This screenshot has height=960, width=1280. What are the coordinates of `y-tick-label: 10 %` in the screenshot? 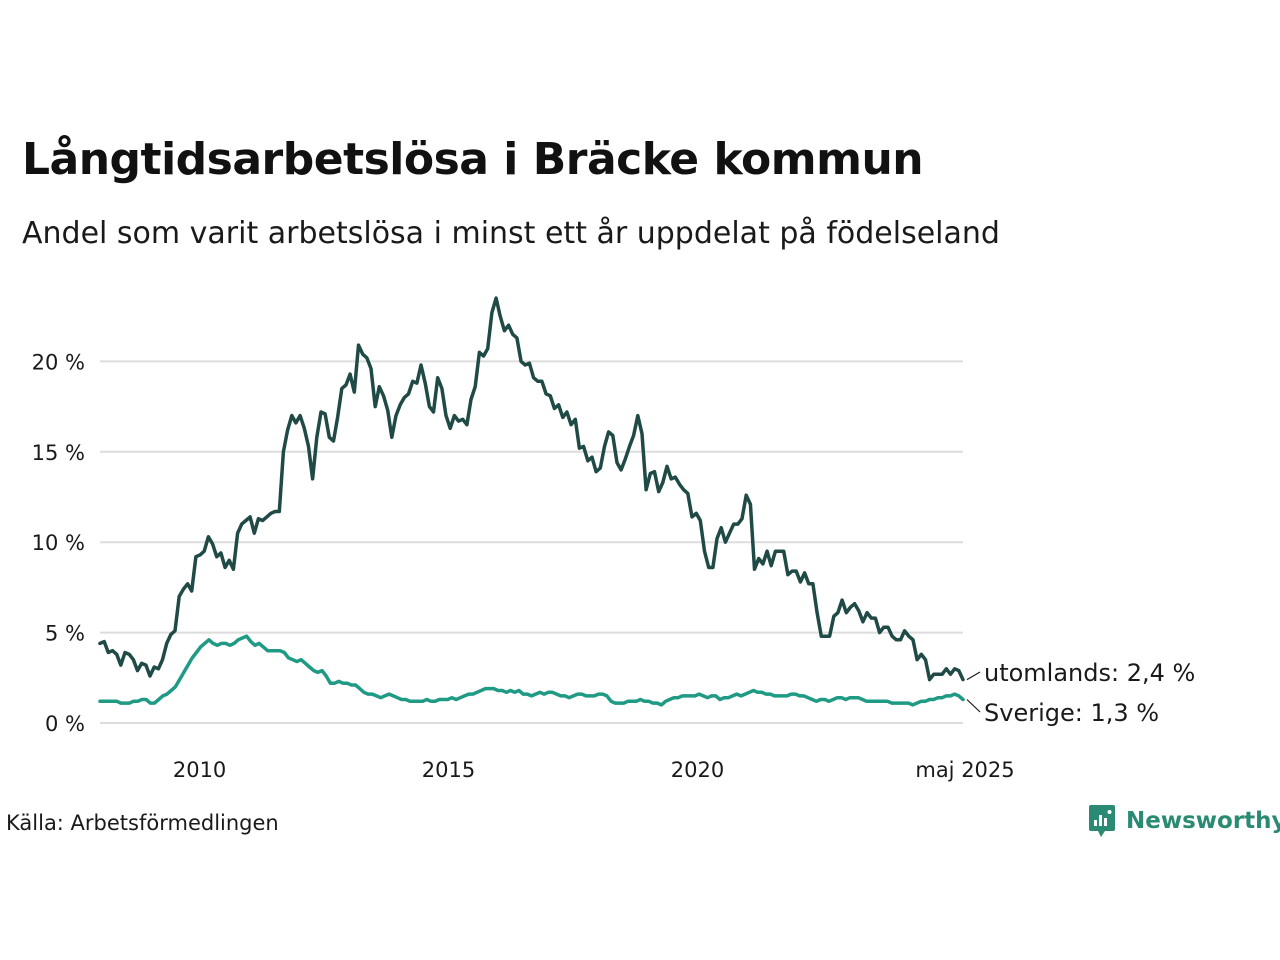 It's located at (58, 543).